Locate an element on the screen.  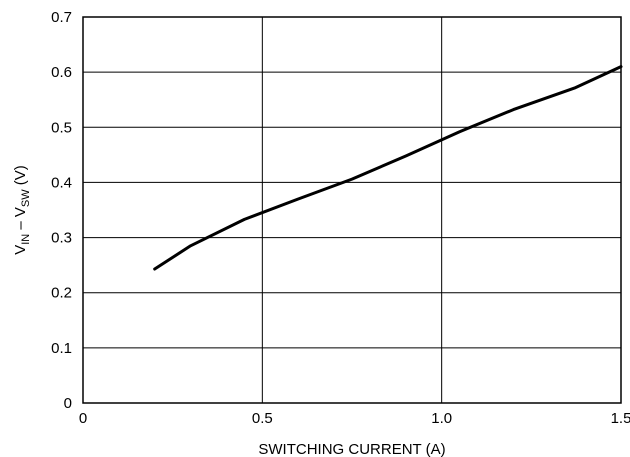
y-axis-title: VIN – VSW (V) is located at coordinates (22, 210).